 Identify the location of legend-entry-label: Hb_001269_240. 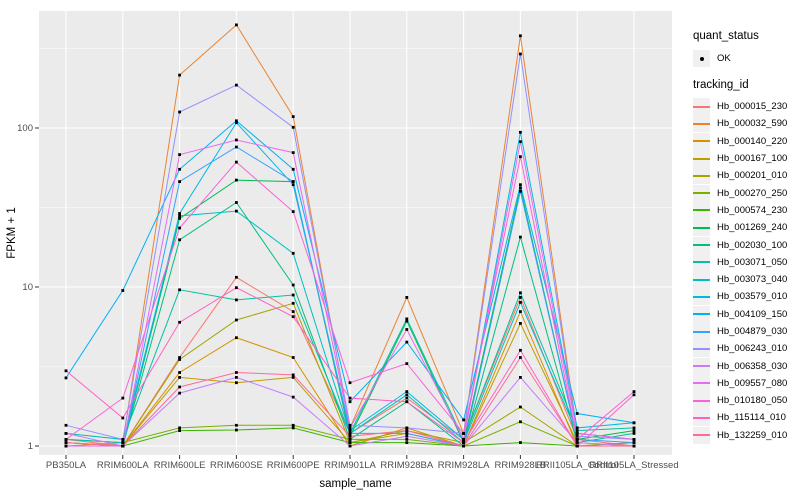
(752, 228).